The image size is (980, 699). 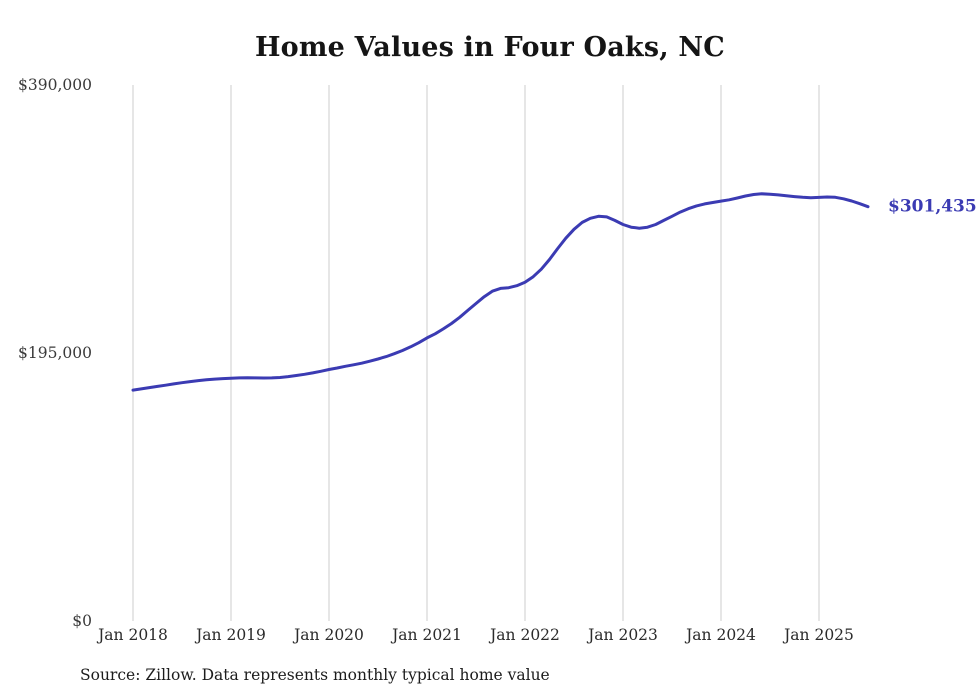 What do you see at coordinates (490, 47) in the screenshot?
I see `chart-title: Home Values in Four Oaks, NC` at bounding box center [490, 47].